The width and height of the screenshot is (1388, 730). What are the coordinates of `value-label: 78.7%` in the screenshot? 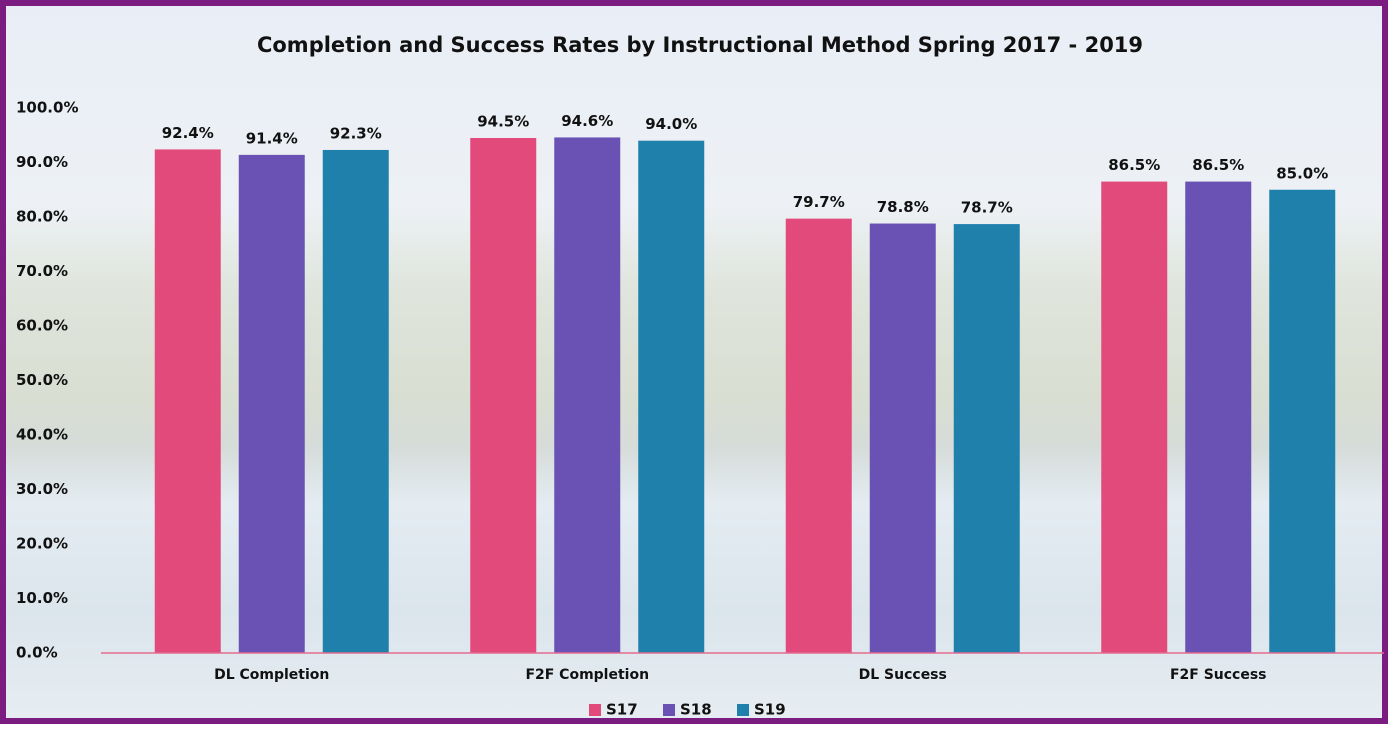 It's located at (987, 208).